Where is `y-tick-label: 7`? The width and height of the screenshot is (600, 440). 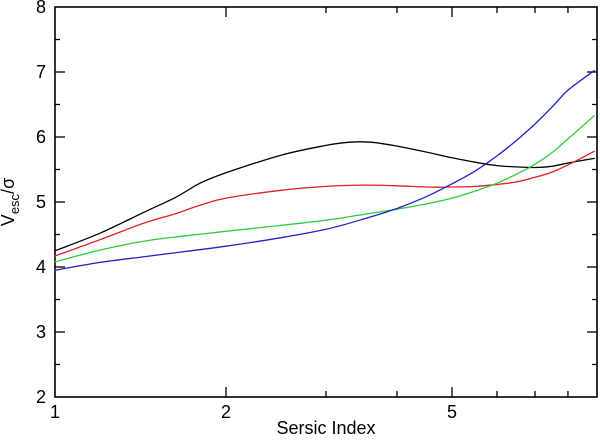 y-tick-label: 7 is located at coordinates (41, 72).